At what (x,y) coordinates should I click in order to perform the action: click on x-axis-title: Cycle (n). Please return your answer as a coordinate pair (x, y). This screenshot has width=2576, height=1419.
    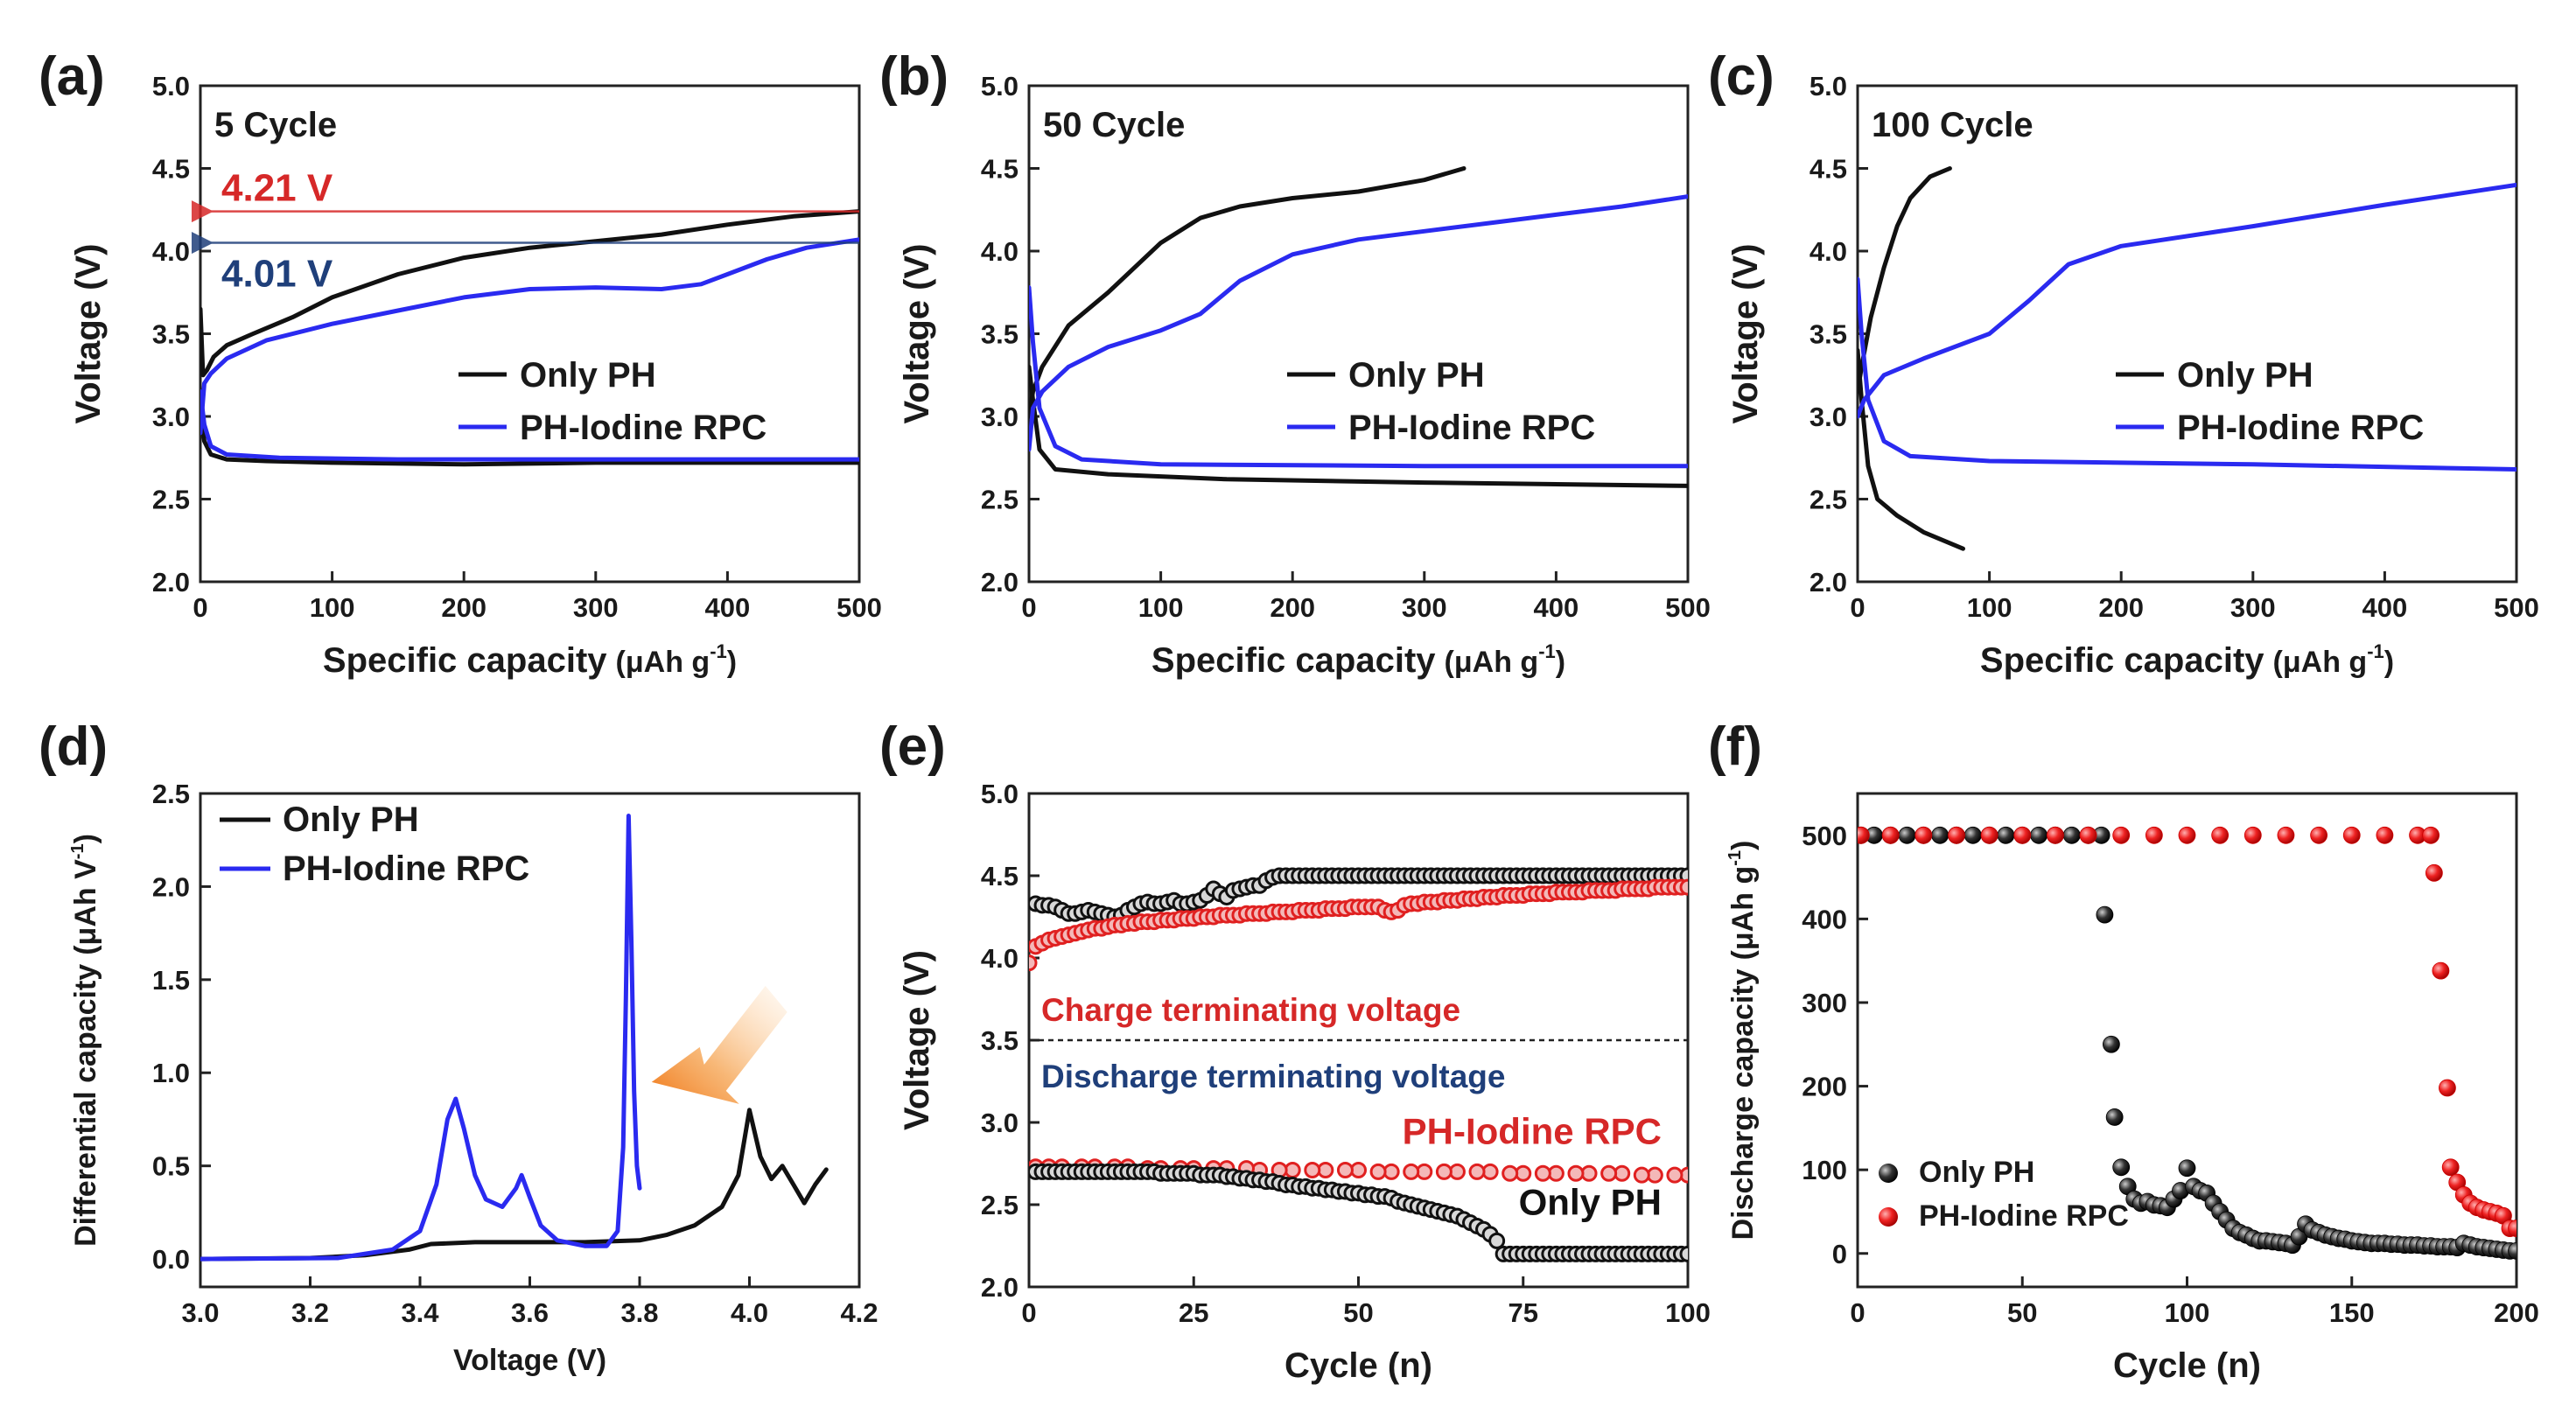
    Looking at the image, I should click on (1358, 1365).